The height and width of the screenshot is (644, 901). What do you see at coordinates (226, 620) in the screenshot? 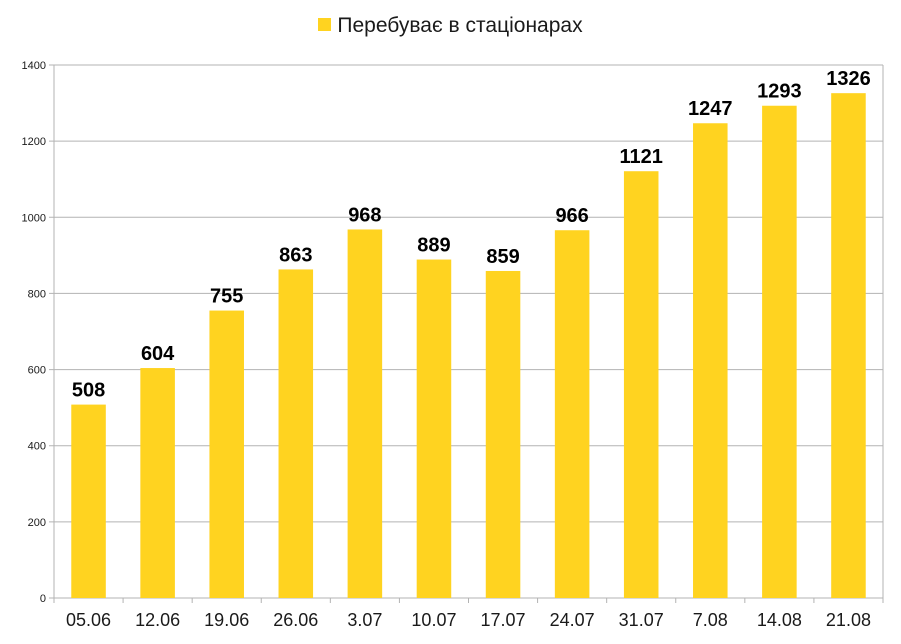
I see `x-tick-label: 19.06` at bounding box center [226, 620].